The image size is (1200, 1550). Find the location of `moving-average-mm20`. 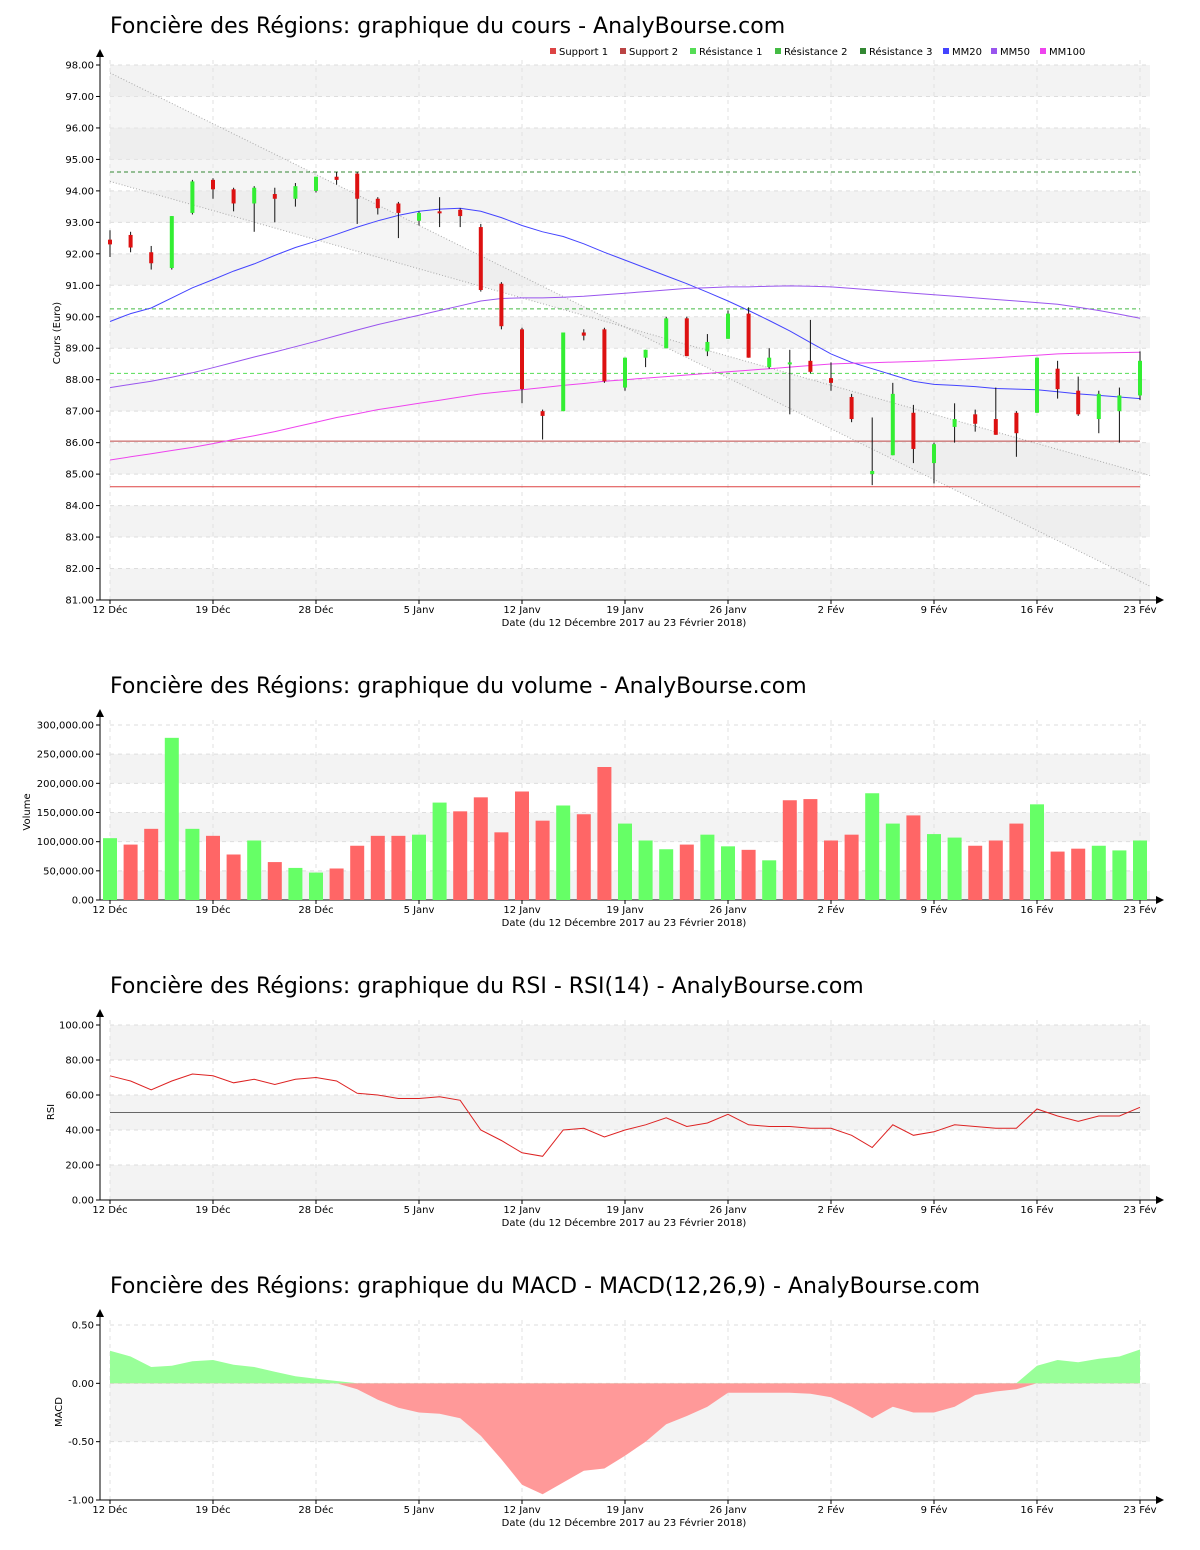

moving-average-mm20 is located at coordinates (625, 303).